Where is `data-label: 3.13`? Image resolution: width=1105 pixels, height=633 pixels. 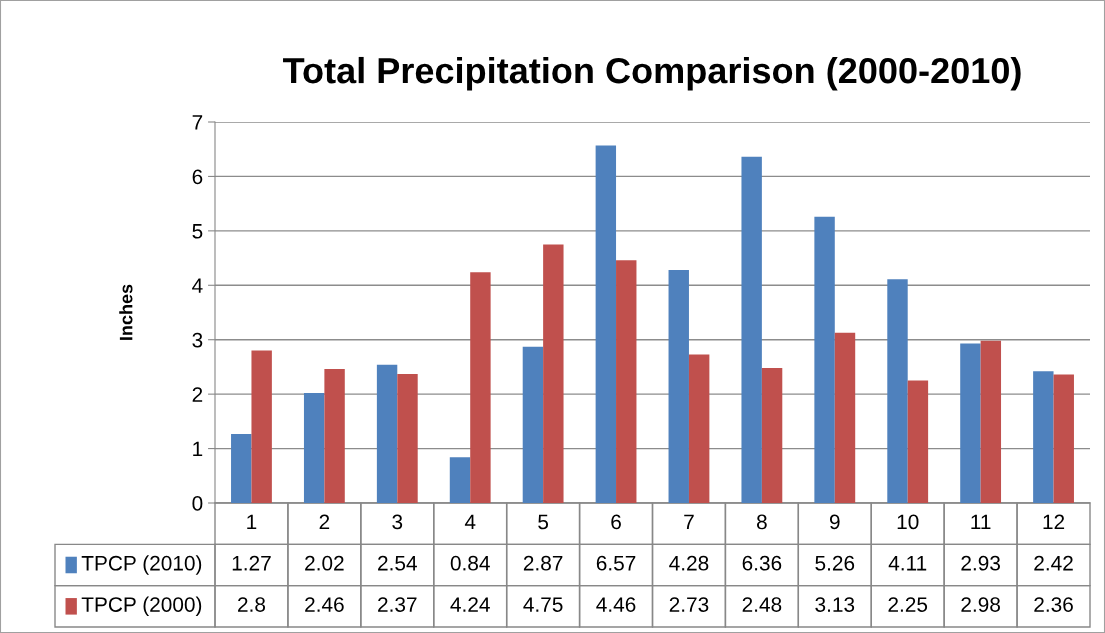 data-label: 3.13 is located at coordinates (835, 604).